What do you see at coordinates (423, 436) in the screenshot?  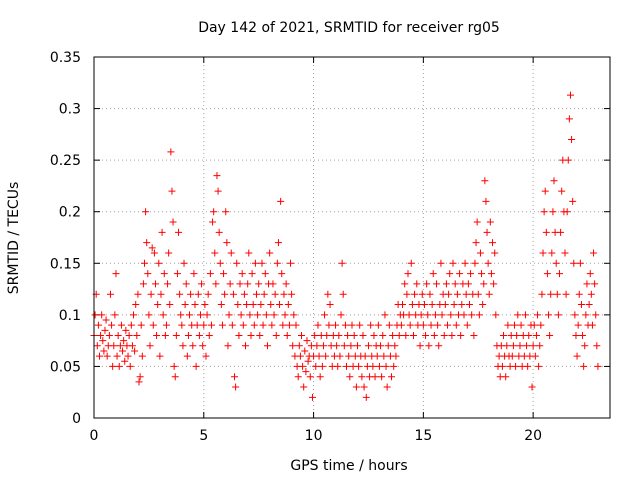 I see `x-tick-label: 15` at bounding box center [423, 436].